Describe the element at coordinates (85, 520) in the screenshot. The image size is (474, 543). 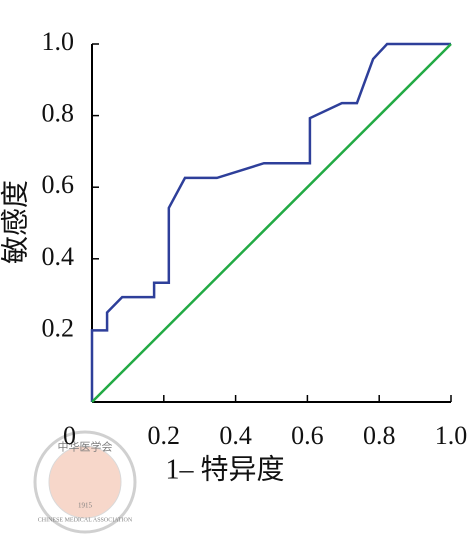
I see `logo-en: CHINESE MEDICAL ASSOCIATION` at that location.